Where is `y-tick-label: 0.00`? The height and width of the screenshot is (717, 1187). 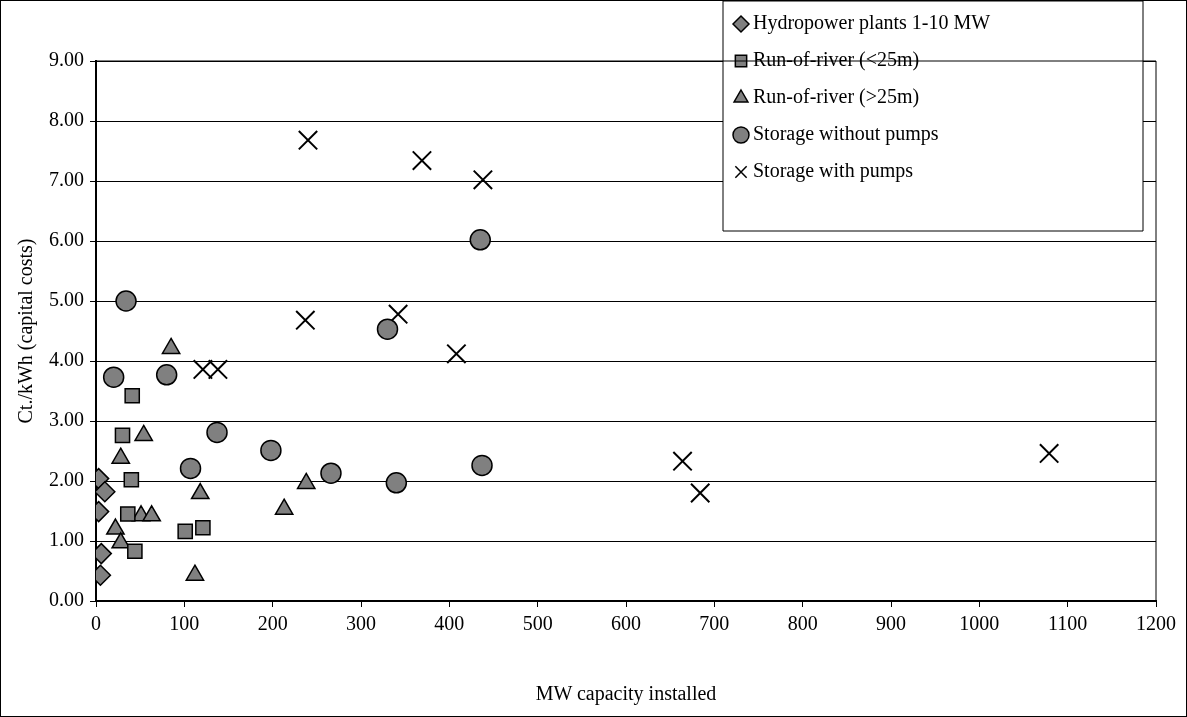
y-tick-label: 0.00 is located at coordinates (66, 599).